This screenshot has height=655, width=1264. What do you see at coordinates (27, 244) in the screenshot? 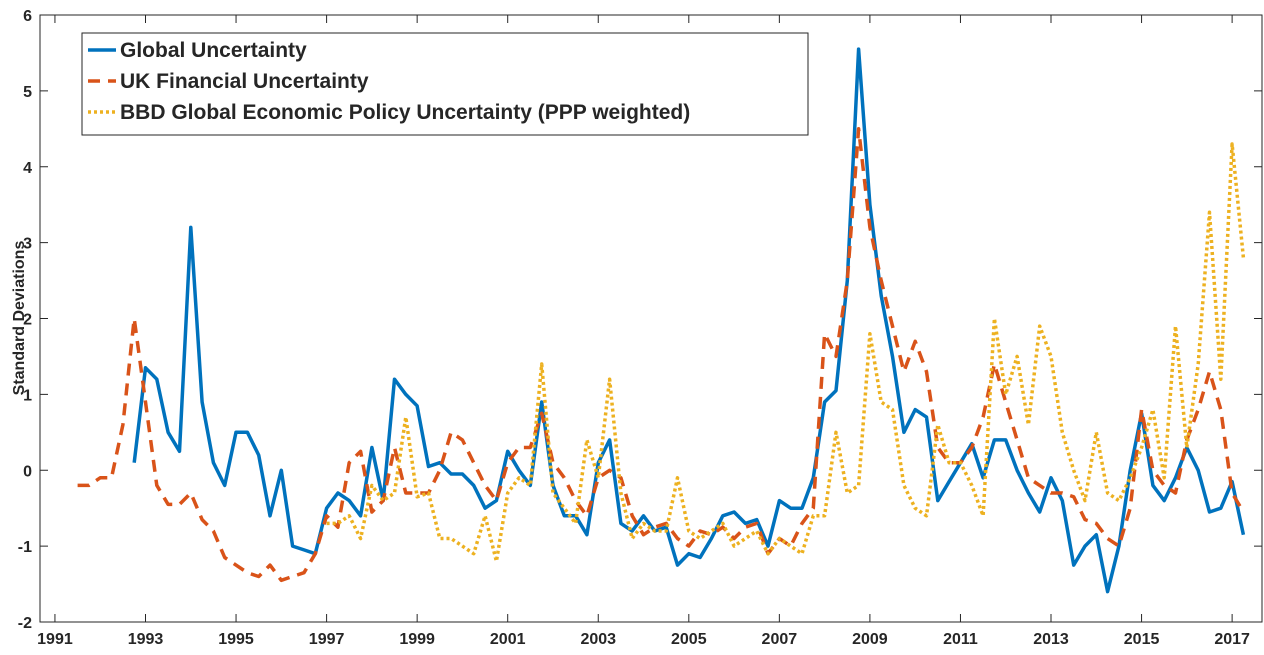
I see `y-tick-label: 3` at bounding box center [27, 244].